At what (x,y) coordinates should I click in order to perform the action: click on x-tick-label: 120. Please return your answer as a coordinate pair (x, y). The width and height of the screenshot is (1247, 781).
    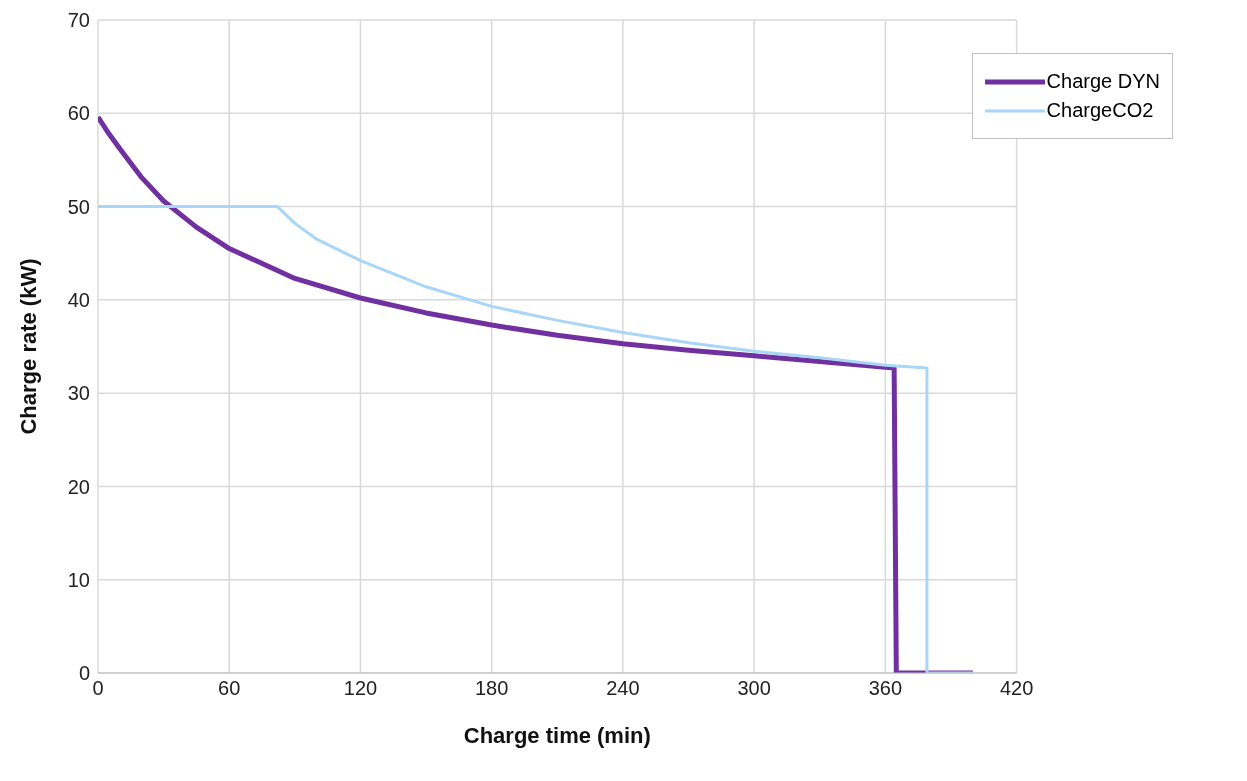
    Looking at the image, I should click on (360, 688).